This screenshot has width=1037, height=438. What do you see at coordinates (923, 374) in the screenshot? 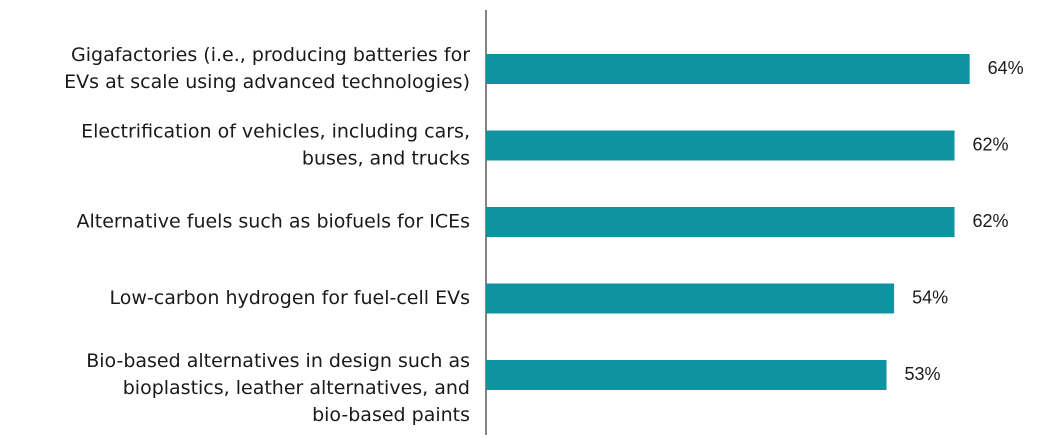
I see `value-label: 53%` at bounding box center [923, 374].